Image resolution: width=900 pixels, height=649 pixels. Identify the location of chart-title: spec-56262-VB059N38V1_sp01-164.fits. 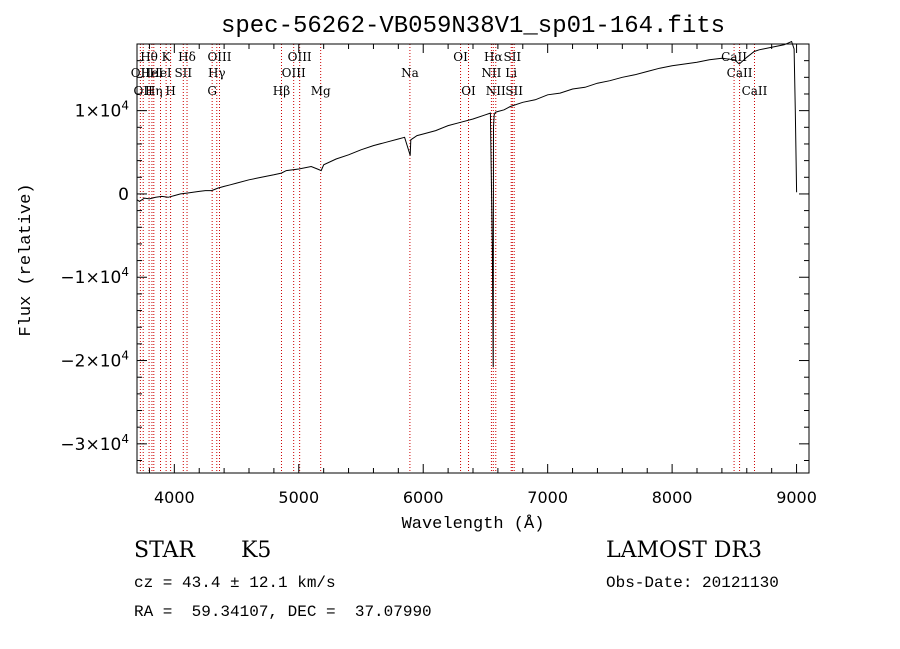
(473, 26).